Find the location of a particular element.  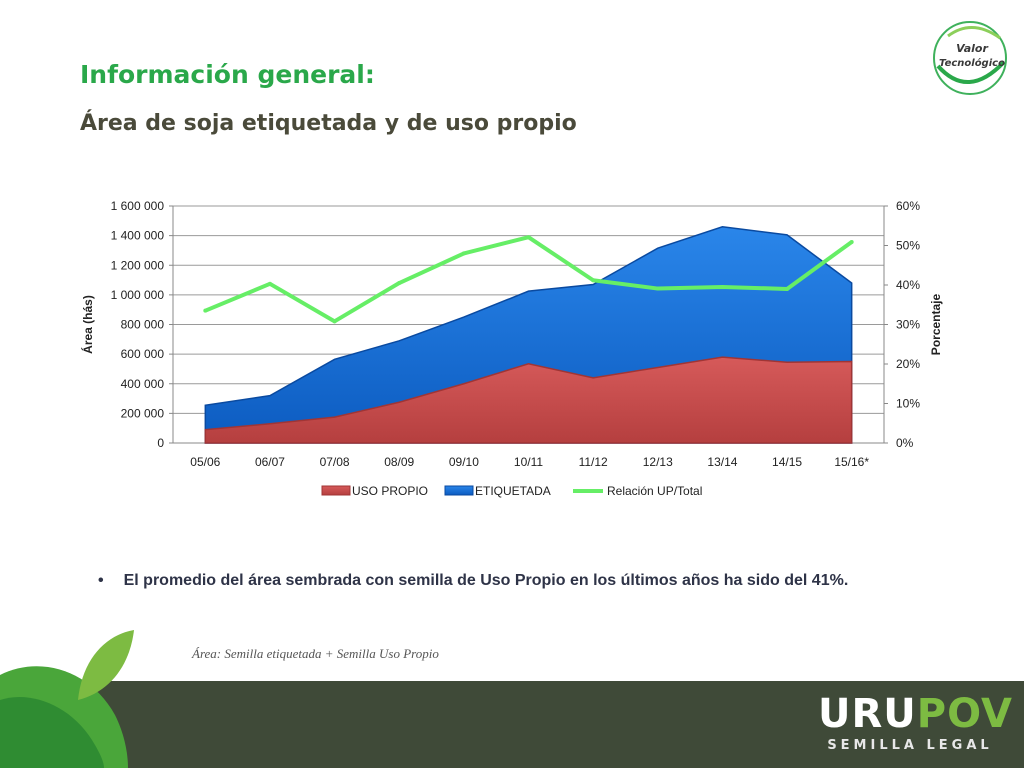

y2-tick-label: 50% is located at coordinates (908, 246).